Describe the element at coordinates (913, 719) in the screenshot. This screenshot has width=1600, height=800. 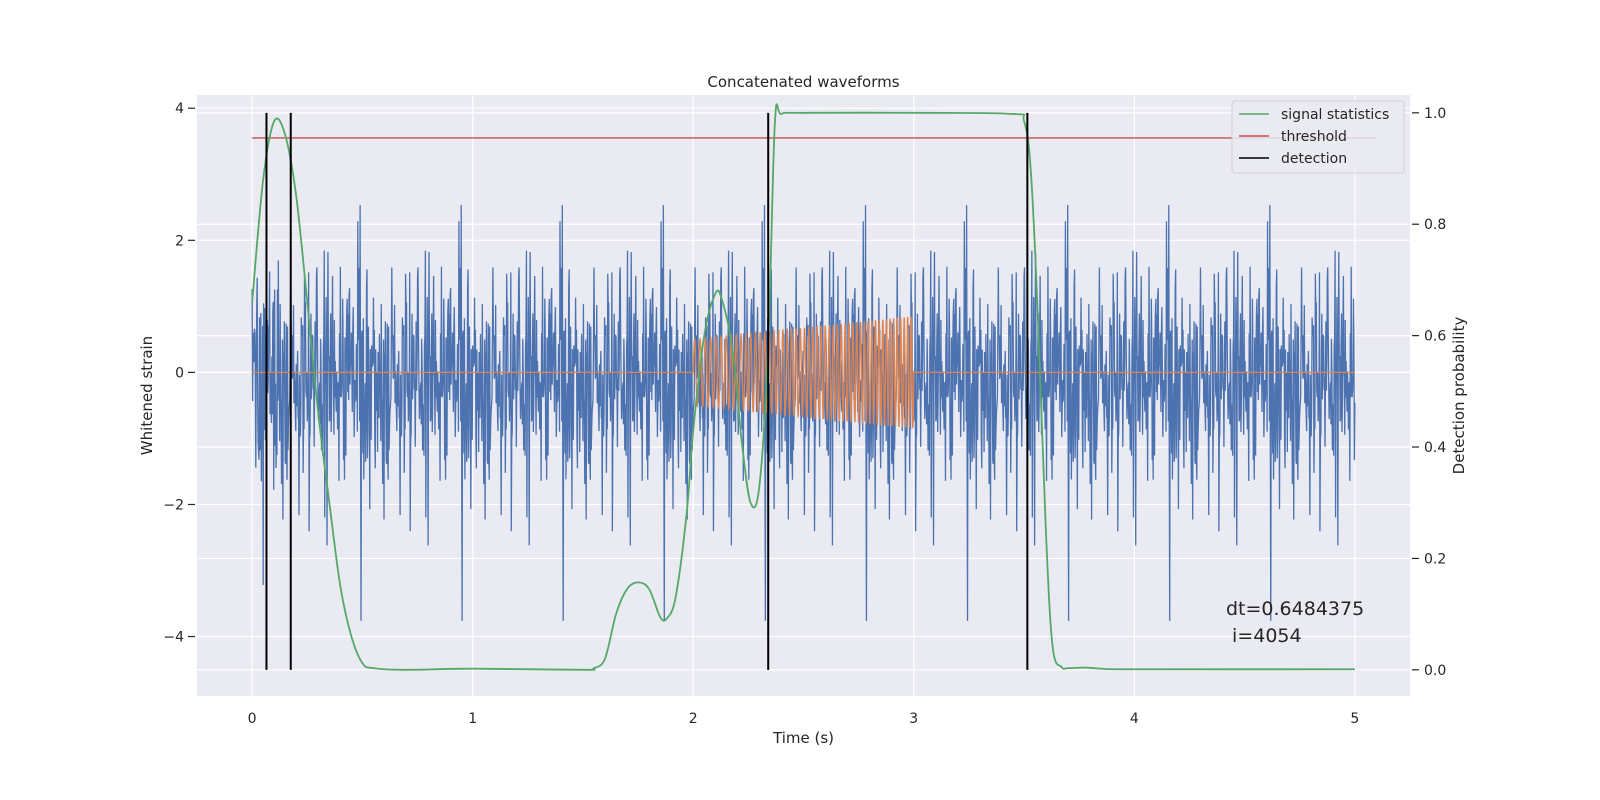
I see `x-tick-label-3: 3` at that location.